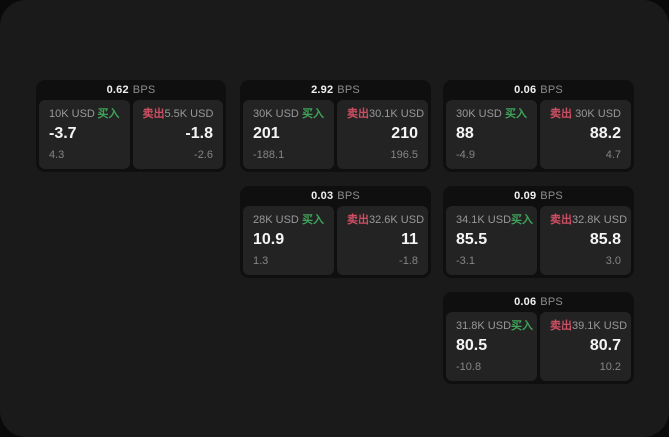 Image resolution: width=669 pixels, height=437 pixels. Describe the element at coordinates (266, 133) in the screenshot. I see `buy-price: 201` at that location.